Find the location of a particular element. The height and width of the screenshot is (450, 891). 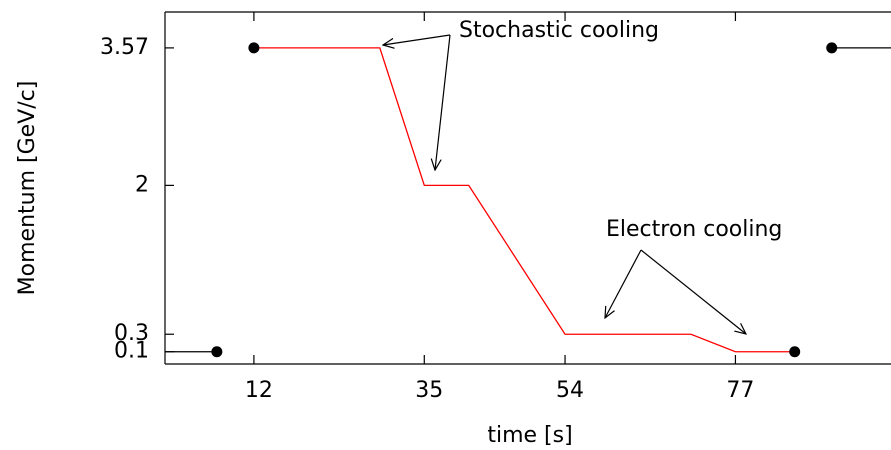

x-tick-label: 77 is located at coordinates (740, 390).